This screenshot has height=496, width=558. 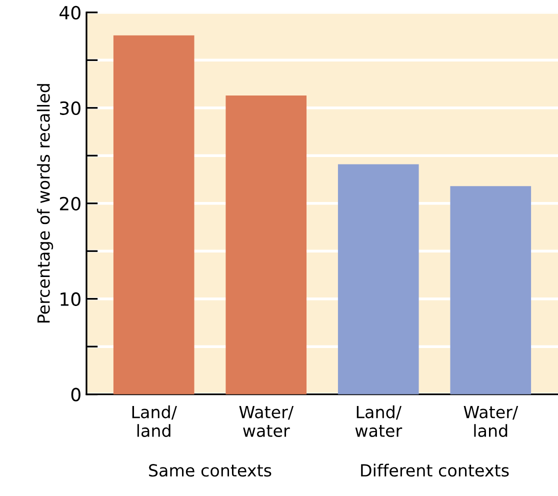 What do you see at coordinates (70, 13) in the screenshot?
I see `y-tick-label: 40` at bounding box center [70, 13].